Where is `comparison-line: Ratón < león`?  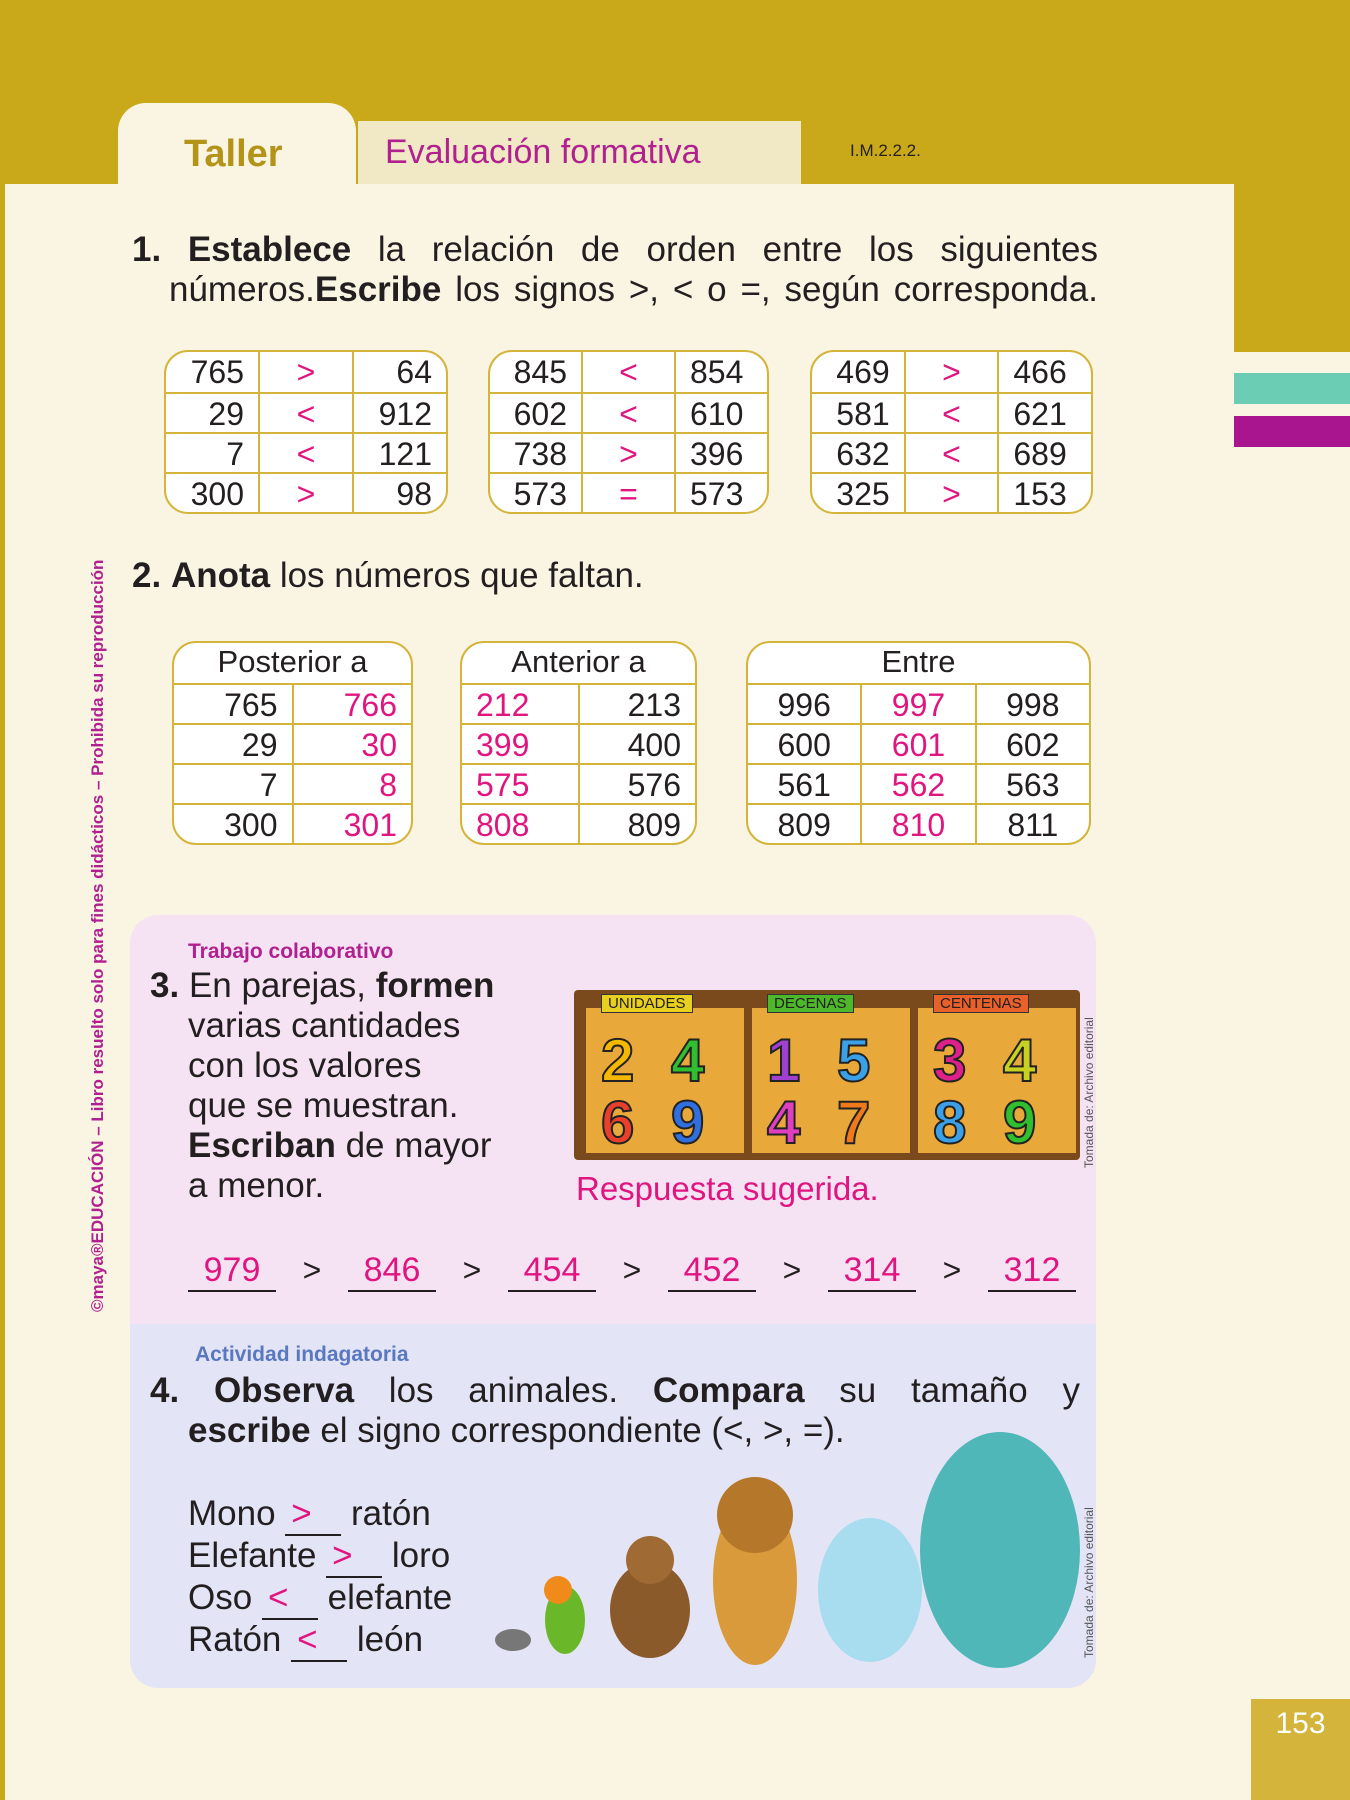 comparison-line: Ratón < león is located at coordinates (320, 1641).